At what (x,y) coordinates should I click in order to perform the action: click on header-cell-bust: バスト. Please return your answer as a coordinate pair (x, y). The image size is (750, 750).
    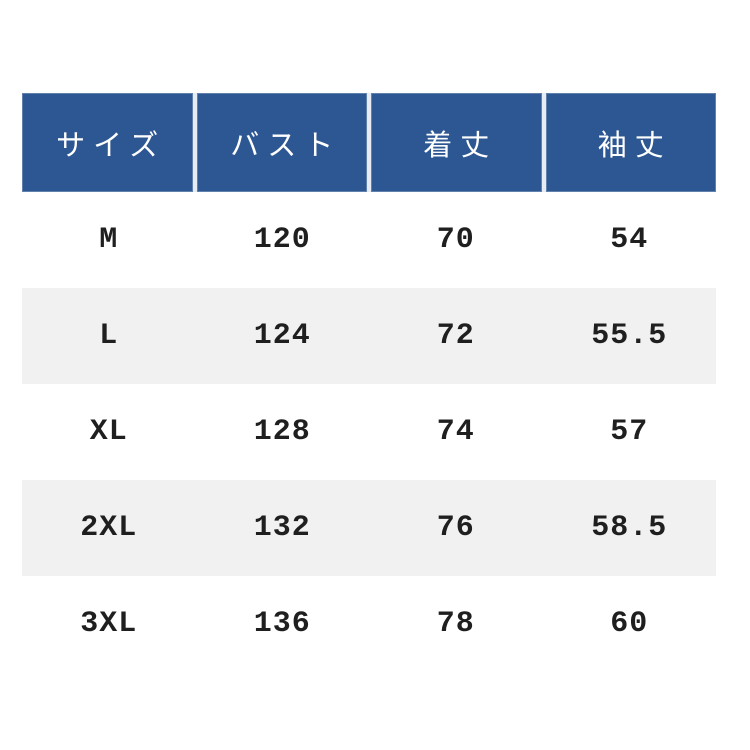
    Looking at the image, I should click on (281, 142).